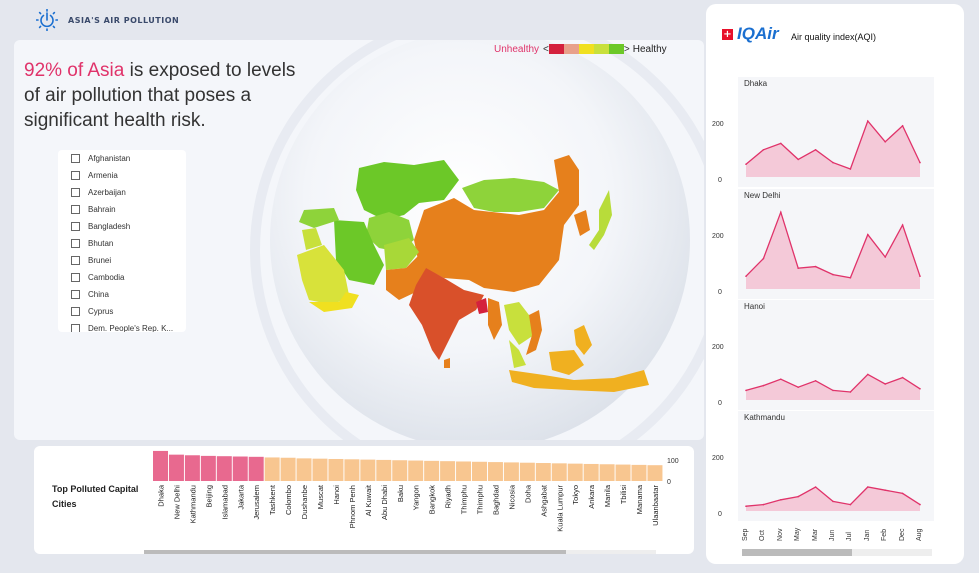 The height and width of the screenshot is (573, 979). Describe the element at coordinates (122, 260) in the screenshot. I see `country-item: Brunei` at that location.